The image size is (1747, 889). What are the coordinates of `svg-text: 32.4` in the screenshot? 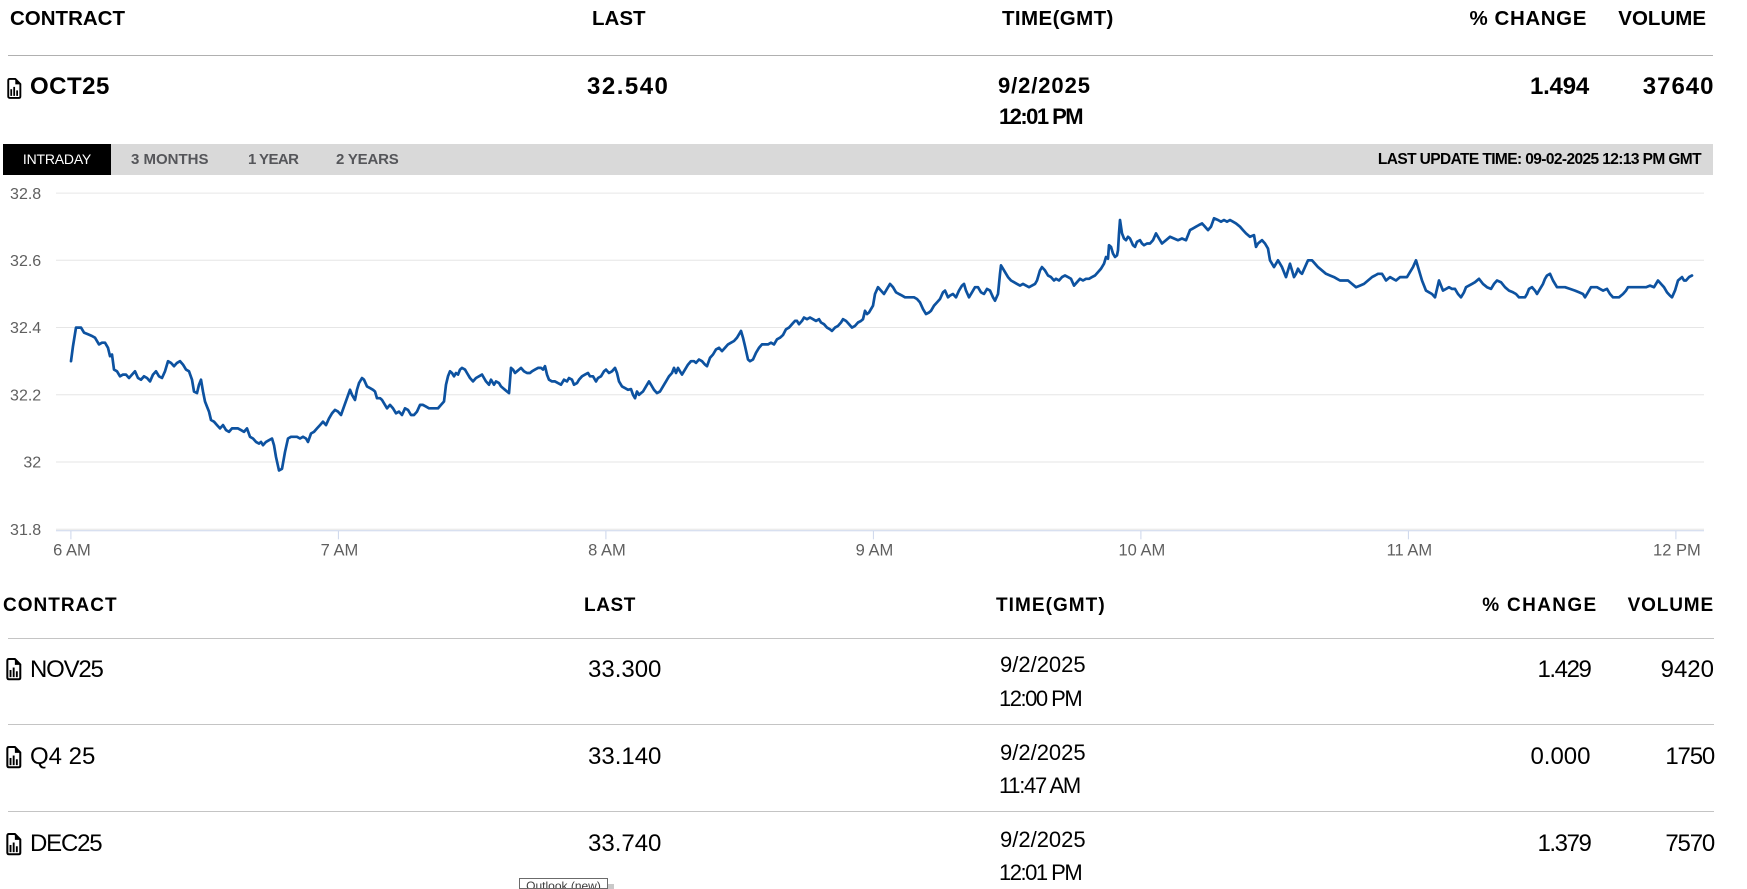 It's located at (25, 328).